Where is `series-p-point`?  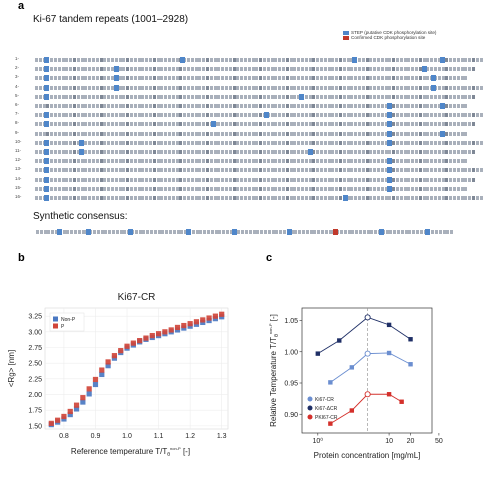 series-p-point is located at coordinates (140, 341).